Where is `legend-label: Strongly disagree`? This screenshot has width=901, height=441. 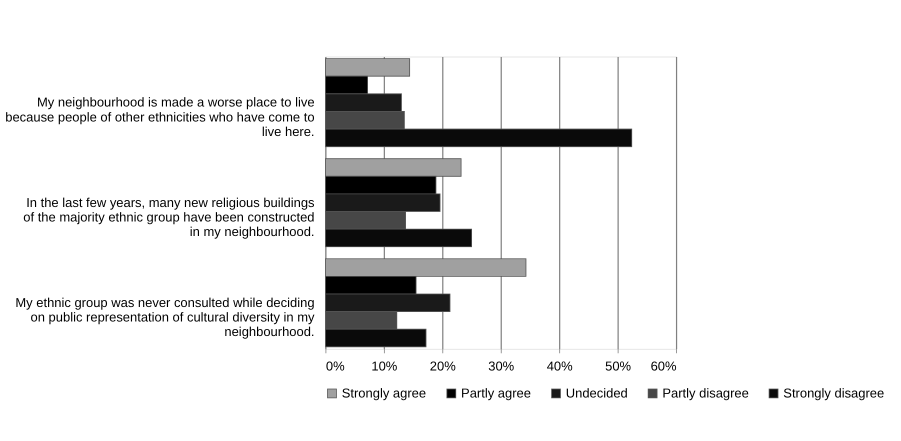 legend-label: Strongly disagree is located at coordinates (833, 393).